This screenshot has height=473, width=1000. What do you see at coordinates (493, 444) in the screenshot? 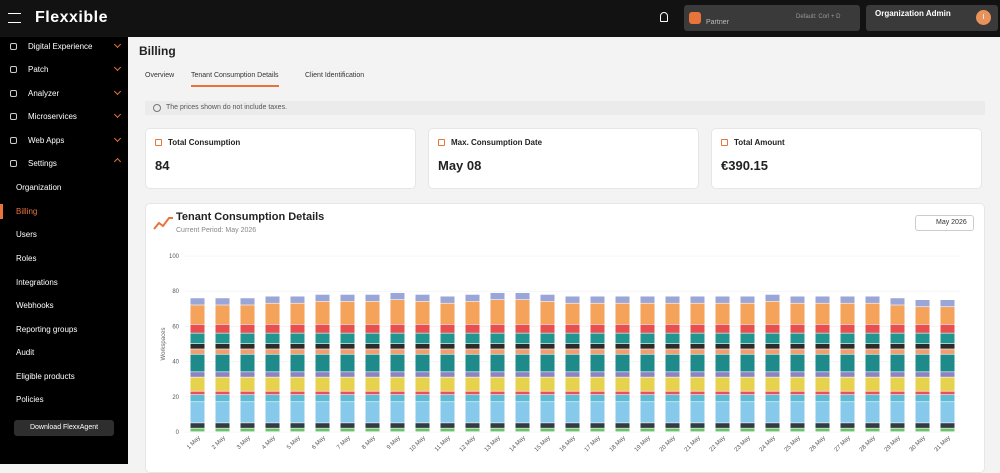
I see `x-tick-label: 13 May` at bounding box center [493, 444].